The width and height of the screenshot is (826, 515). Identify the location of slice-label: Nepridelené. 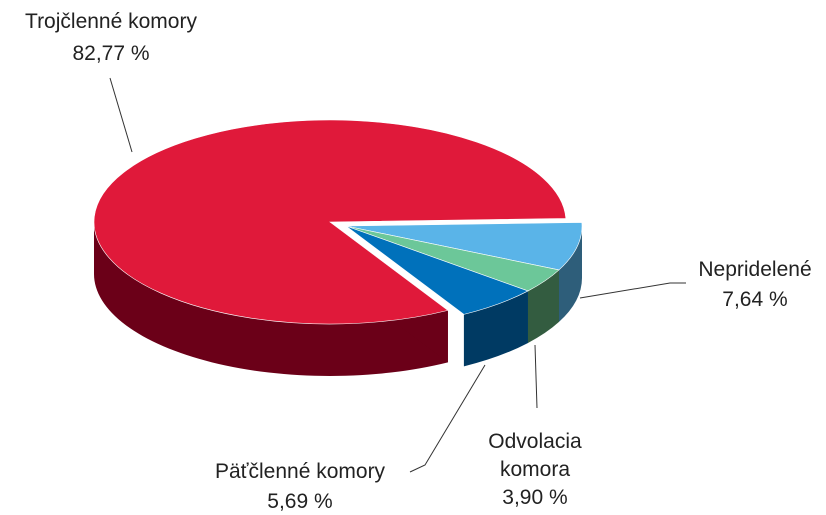
(755, 269).